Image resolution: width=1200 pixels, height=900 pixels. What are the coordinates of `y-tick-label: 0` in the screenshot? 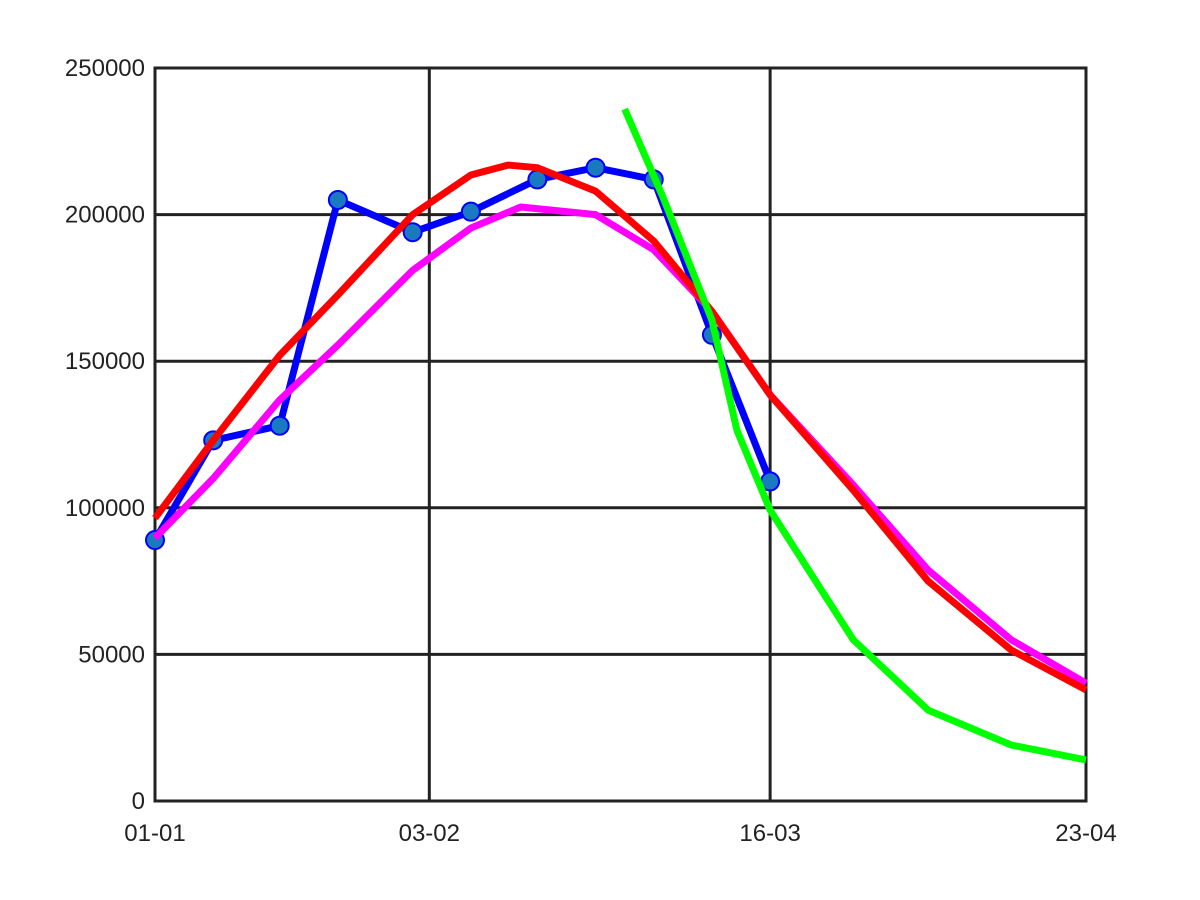 It's located at (138, 801).